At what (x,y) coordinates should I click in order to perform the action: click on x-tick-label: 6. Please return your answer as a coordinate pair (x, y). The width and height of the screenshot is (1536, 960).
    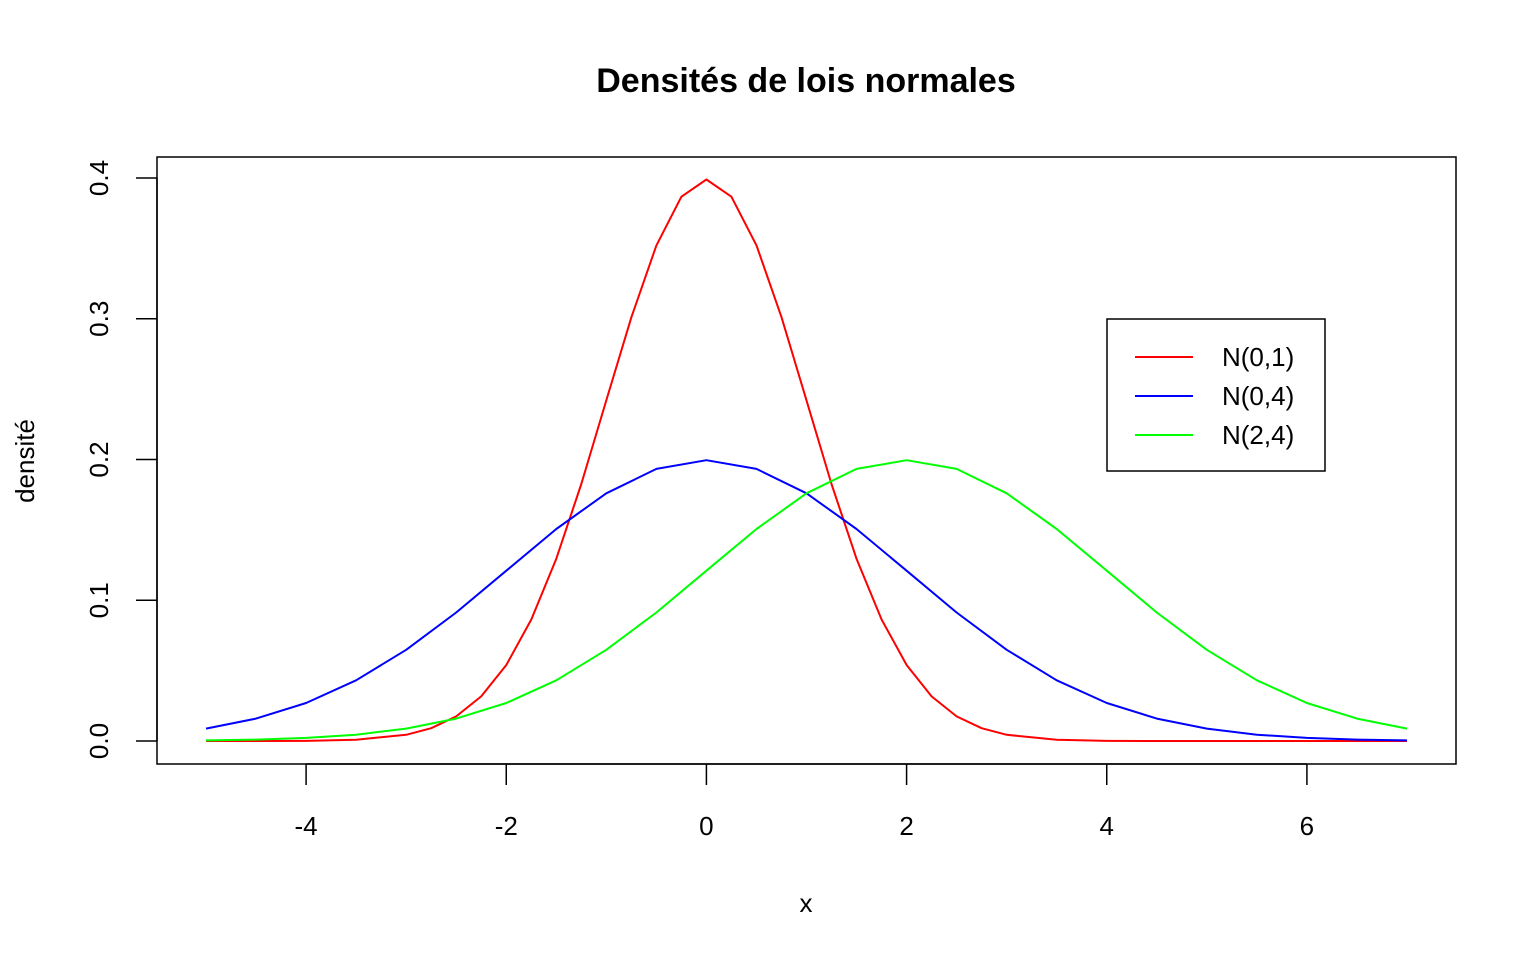
    Looking at the image, I should click on (1307, 826).